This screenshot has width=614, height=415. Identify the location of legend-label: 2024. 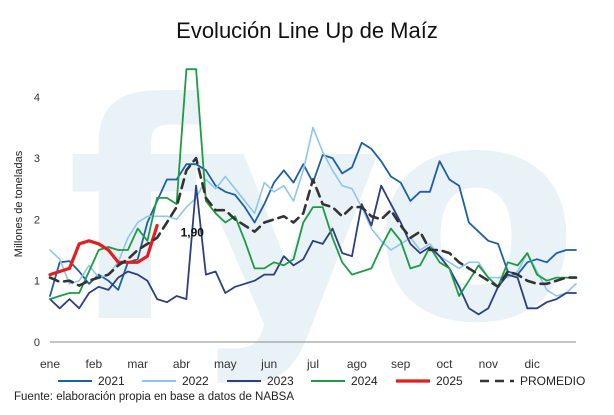
(364, 381).